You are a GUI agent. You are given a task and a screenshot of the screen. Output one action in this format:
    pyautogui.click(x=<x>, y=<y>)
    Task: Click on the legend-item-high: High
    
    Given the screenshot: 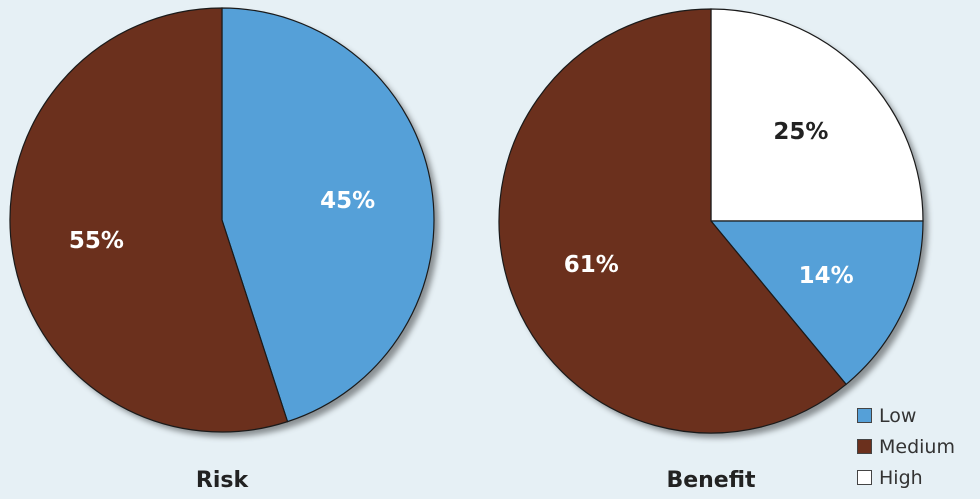 What is the action you would take?
    pyautogui.click(x=906, y=477)
    